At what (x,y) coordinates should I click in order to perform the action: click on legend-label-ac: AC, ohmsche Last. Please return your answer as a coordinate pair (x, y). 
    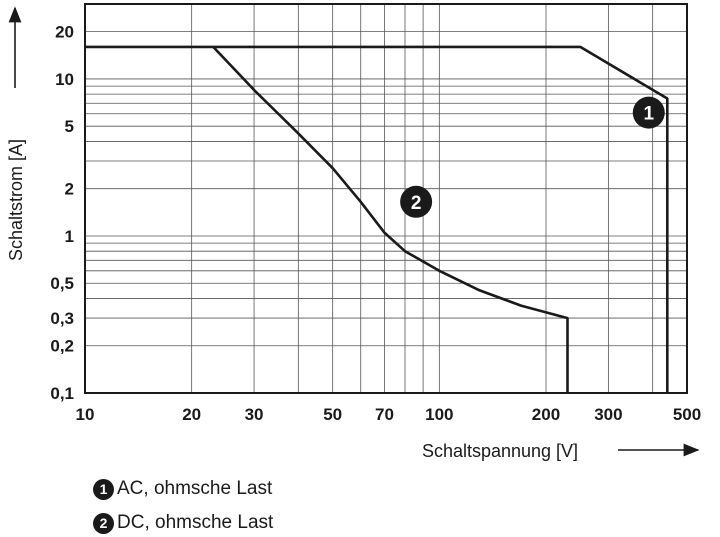
    Looking at the image, I should click on (195, 488).